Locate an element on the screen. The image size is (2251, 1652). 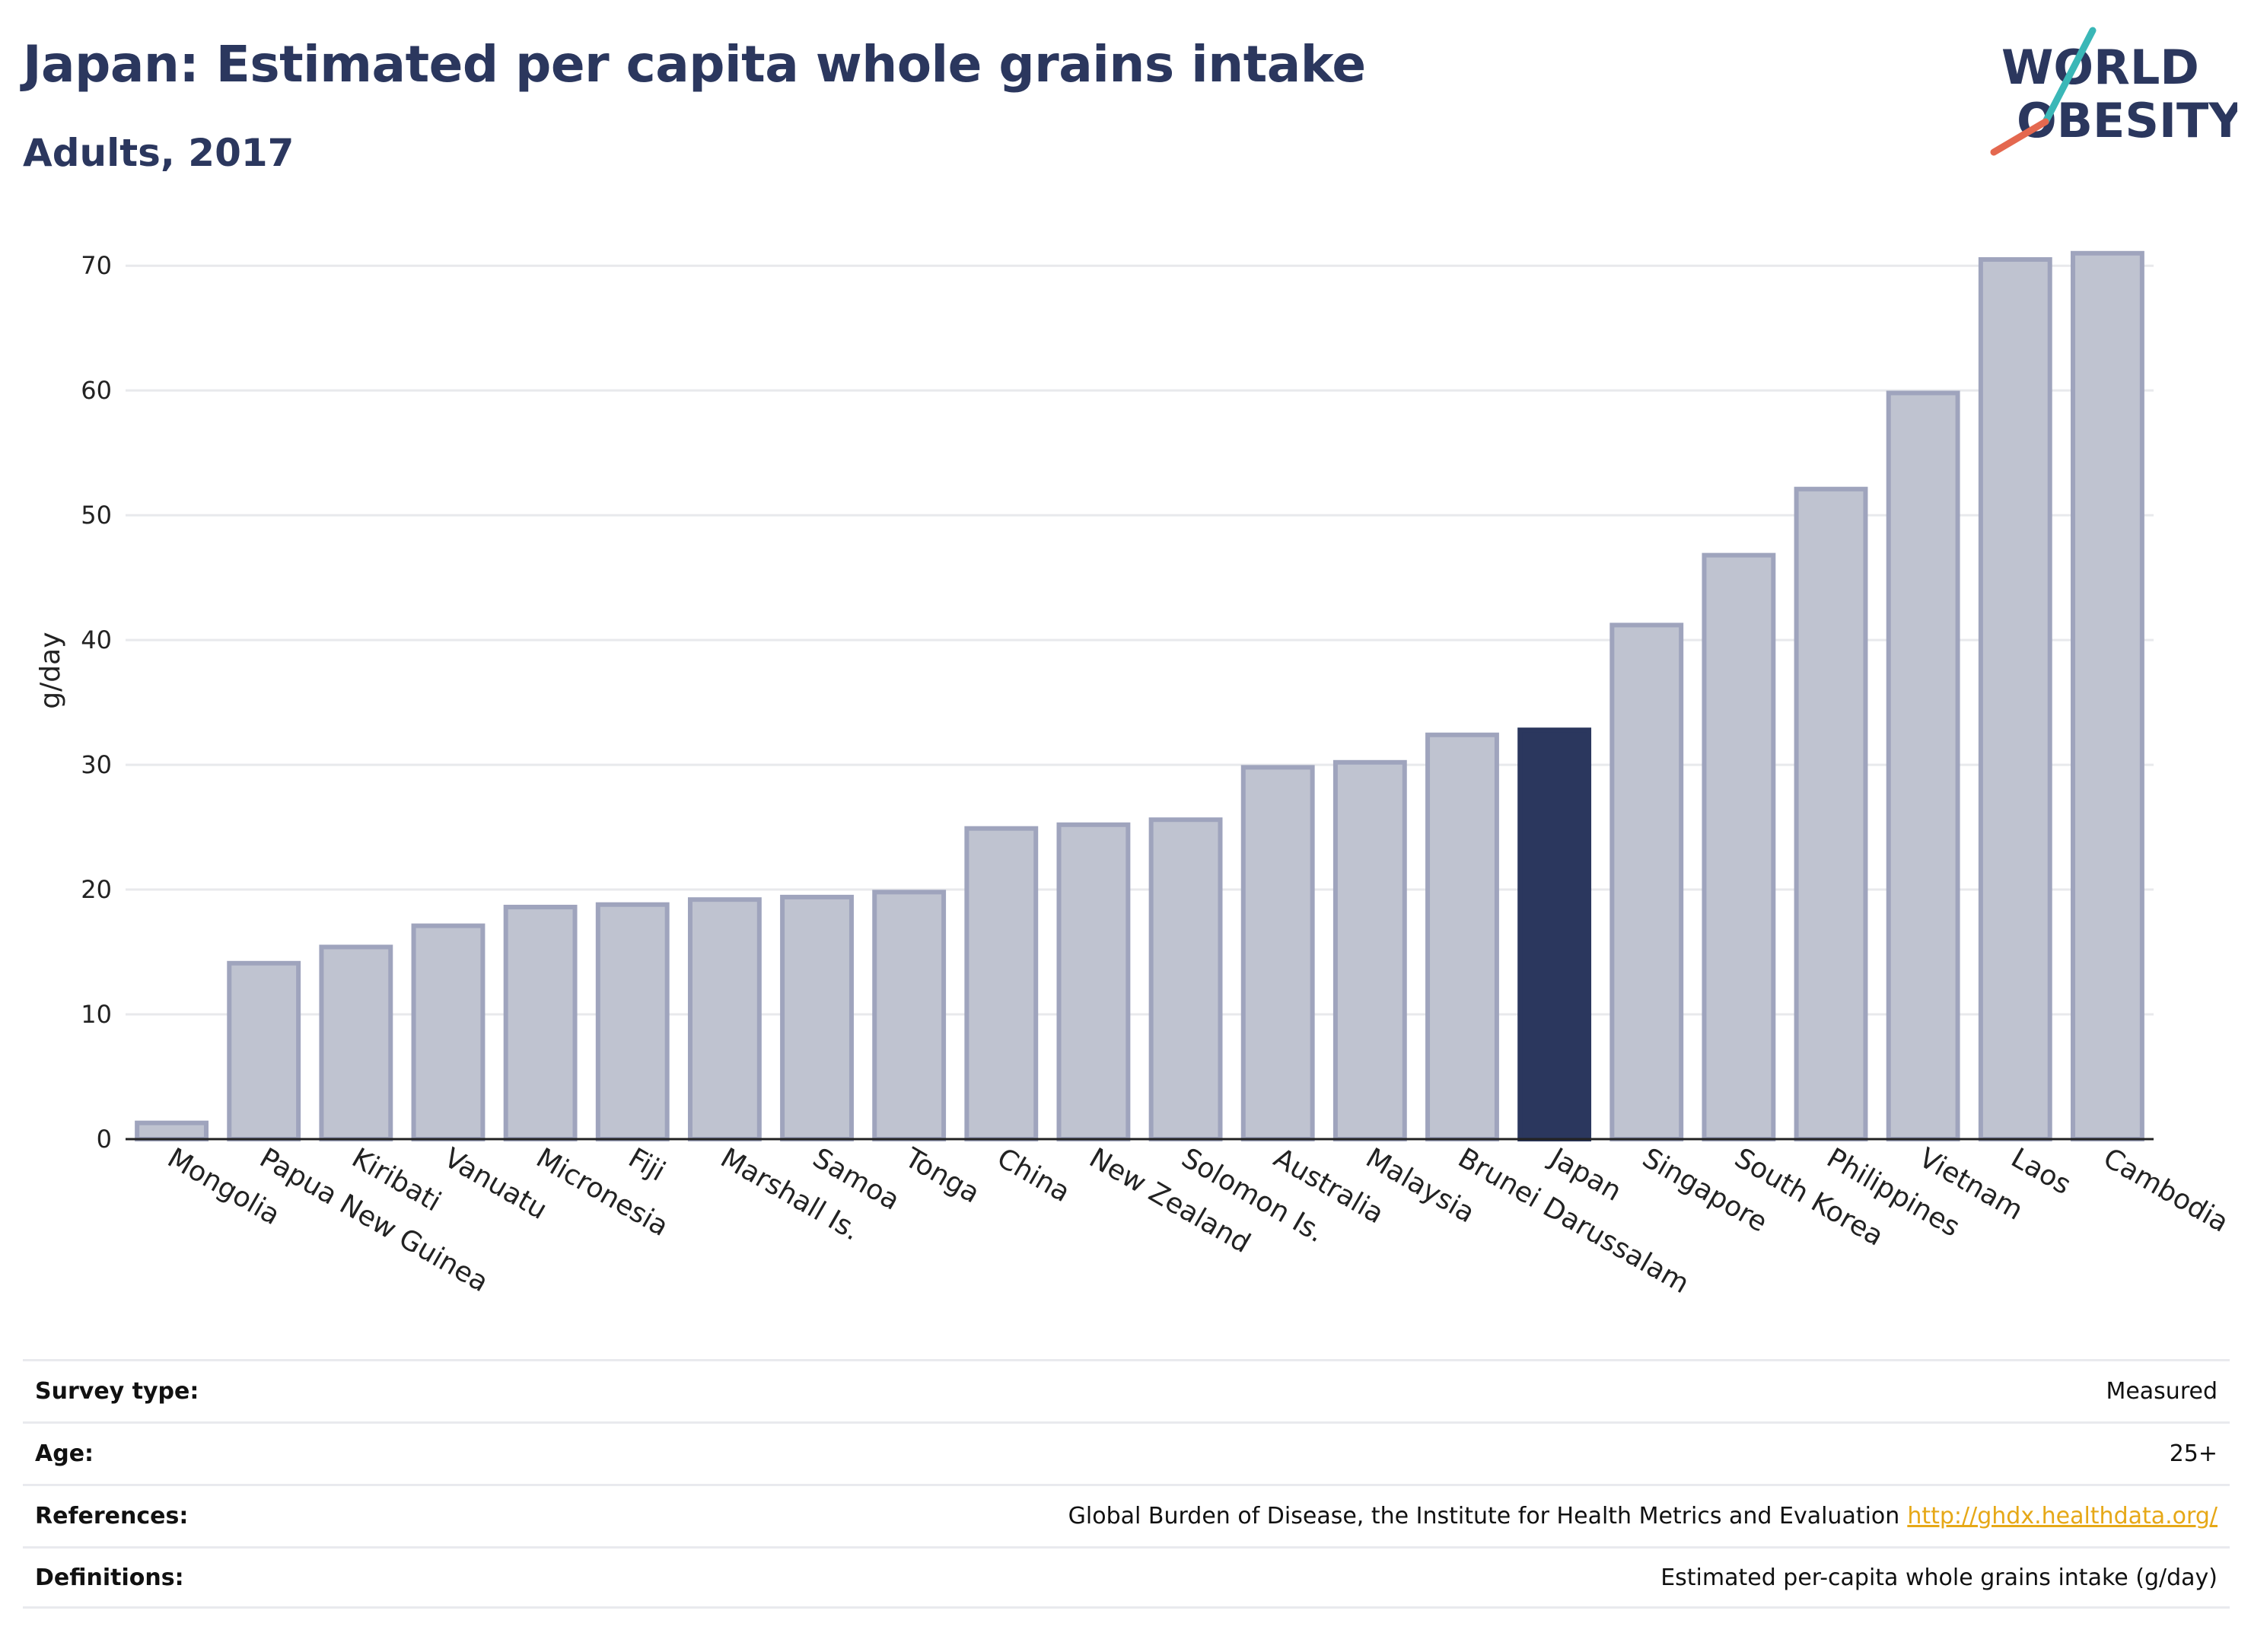
y-tick-label: 50 is located at coordinates (96, 515).